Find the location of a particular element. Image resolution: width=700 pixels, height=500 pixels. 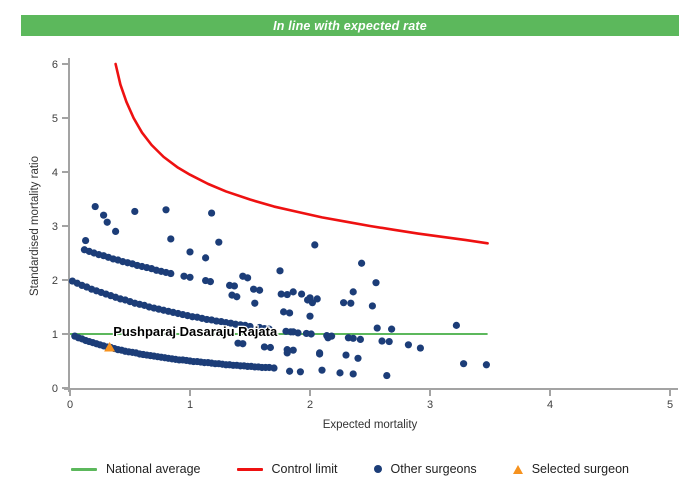

status-banner: In line with expected rate is located at coordinates (350, 25).